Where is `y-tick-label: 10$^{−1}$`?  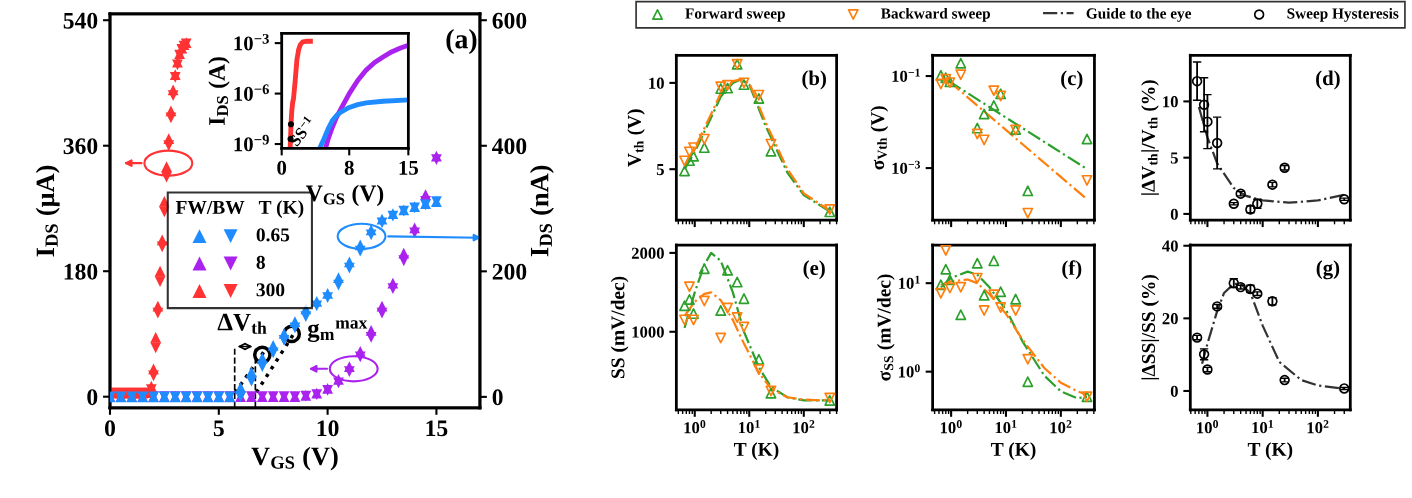
y-tick-label: 10$^{−1}$ is located at coordinates (906, 75).